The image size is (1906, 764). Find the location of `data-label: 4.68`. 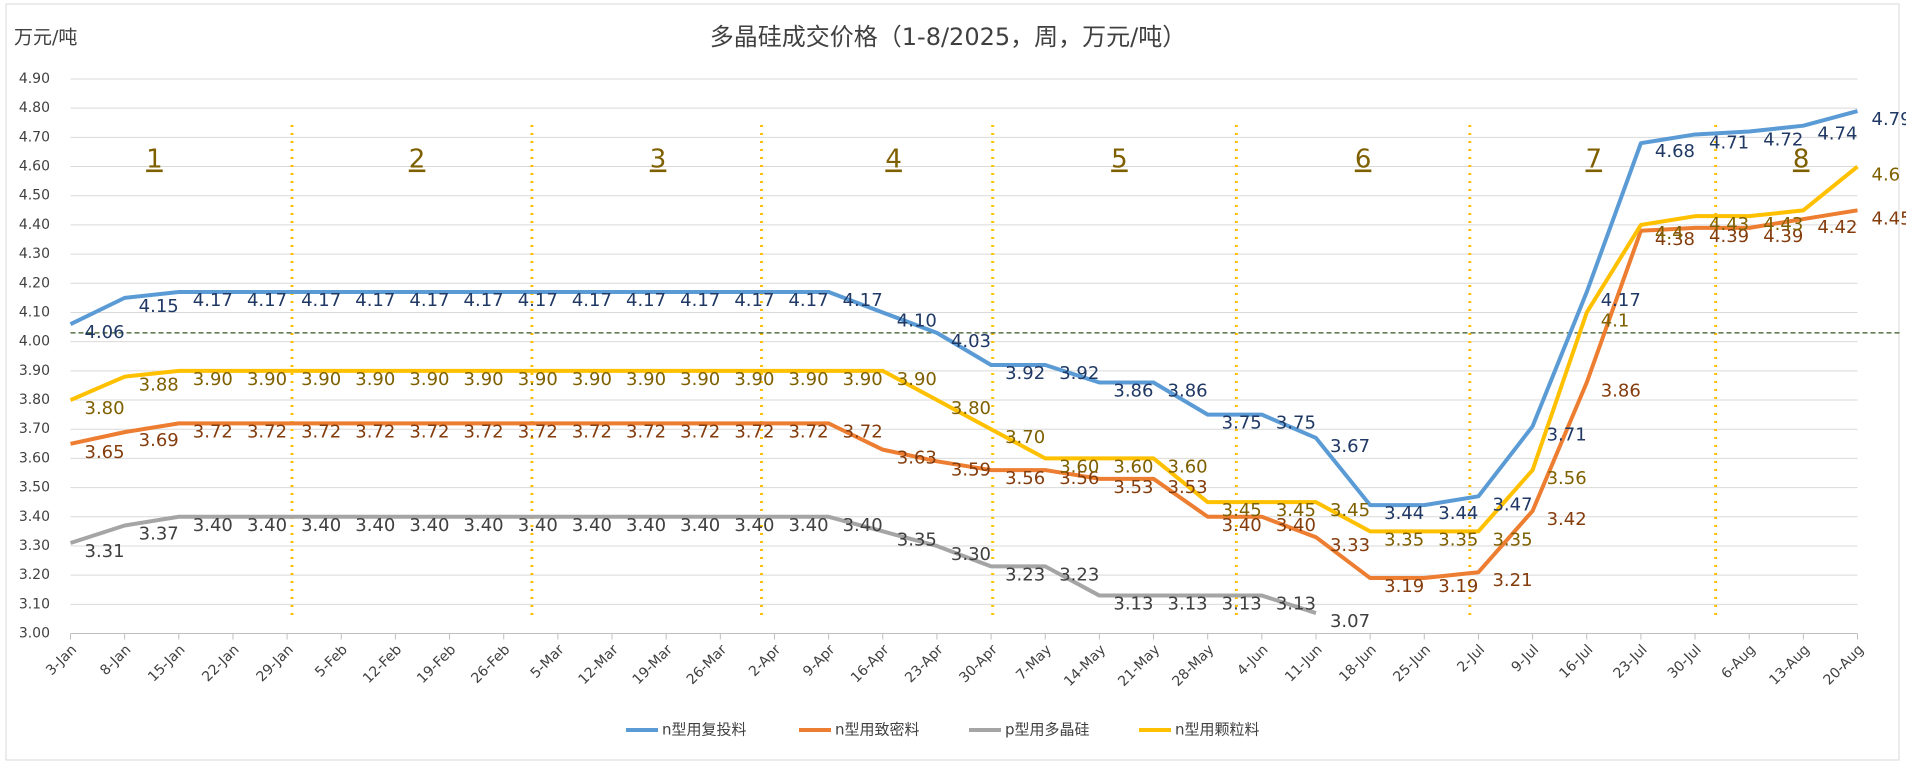

data-label: 4.68 is located at coordinates (1675, 151).